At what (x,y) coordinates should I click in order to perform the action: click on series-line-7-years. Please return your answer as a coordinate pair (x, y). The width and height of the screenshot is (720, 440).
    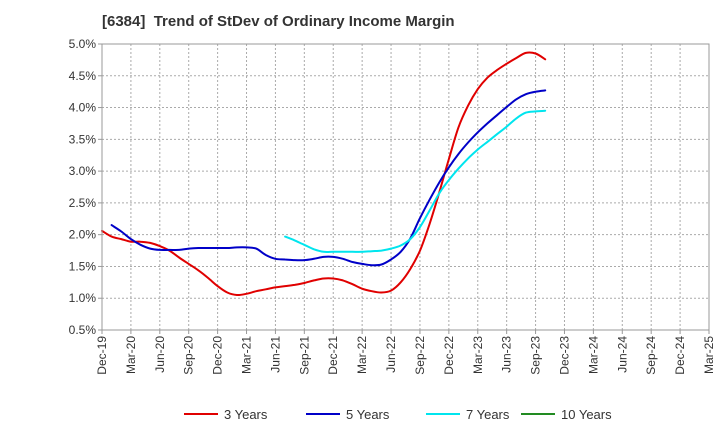
    Looking at the image, I should click on (415, 181).